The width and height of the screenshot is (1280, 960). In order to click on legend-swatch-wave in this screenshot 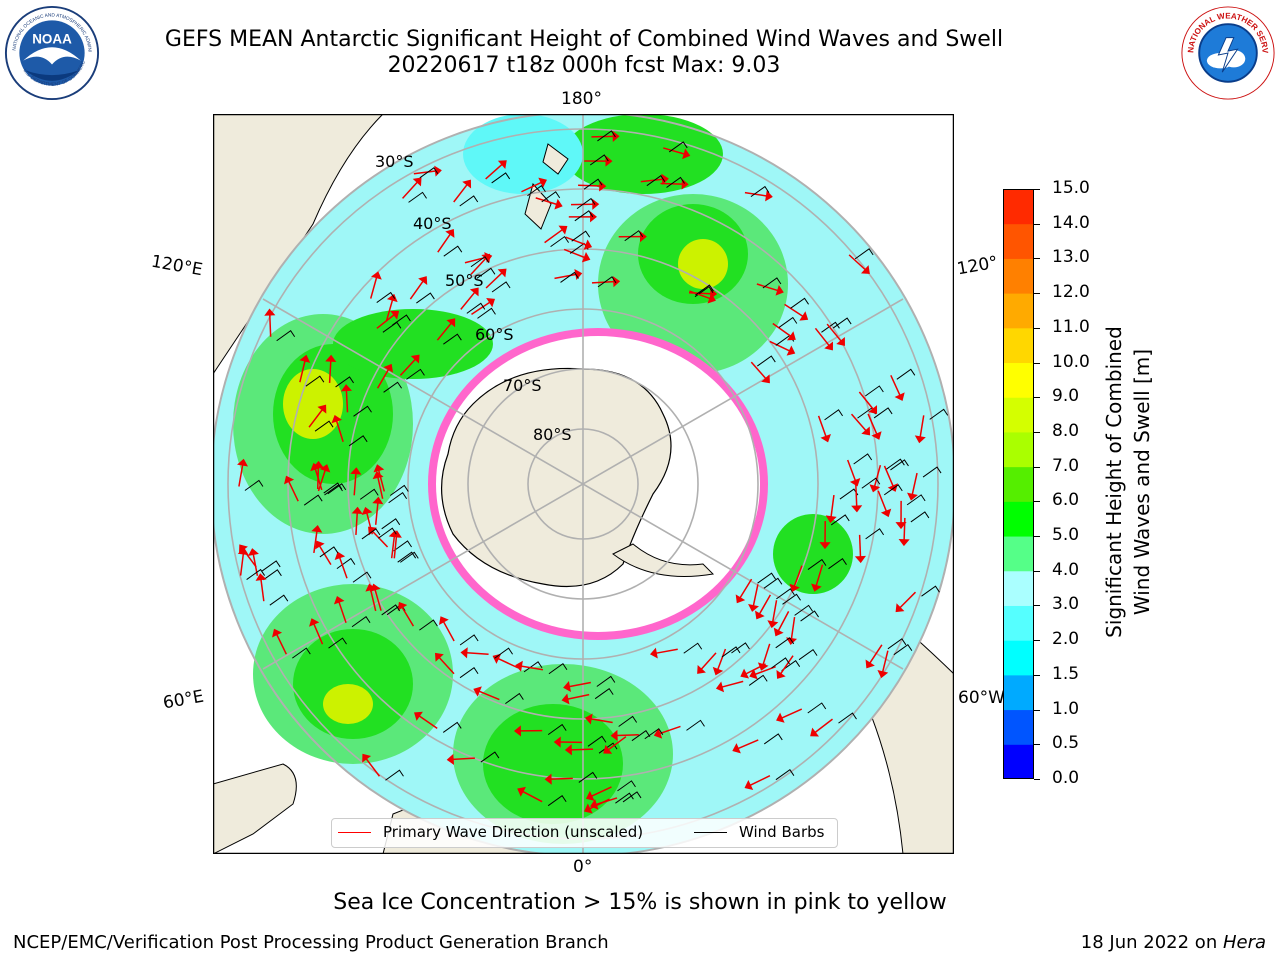, I will do `click(354, 832)`.